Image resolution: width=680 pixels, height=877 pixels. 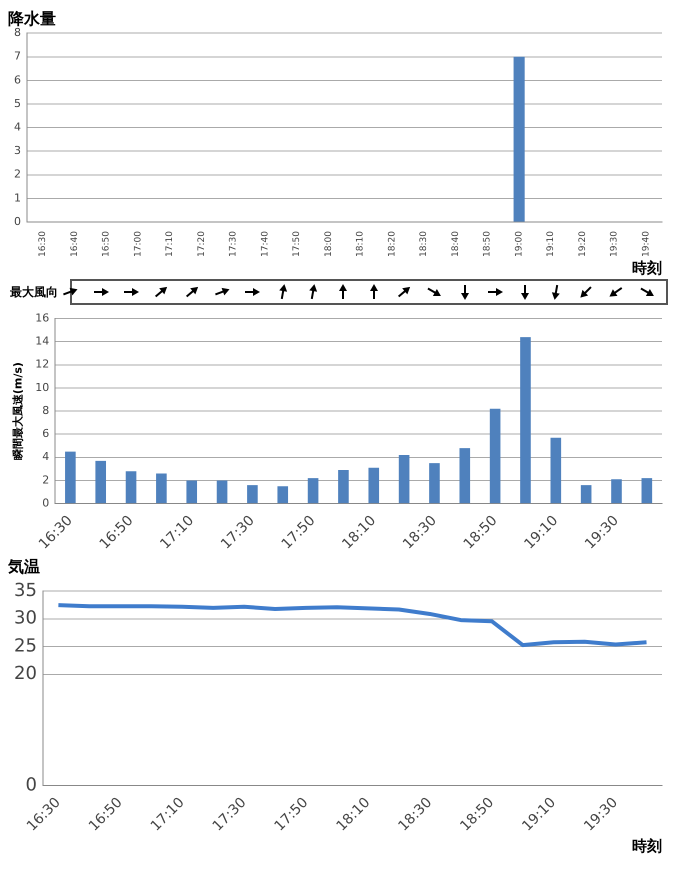 What do you see at coordinates (17, 197) in the screenshot?
I see `y-tick-label: 1` at bounding box center [17, 197].